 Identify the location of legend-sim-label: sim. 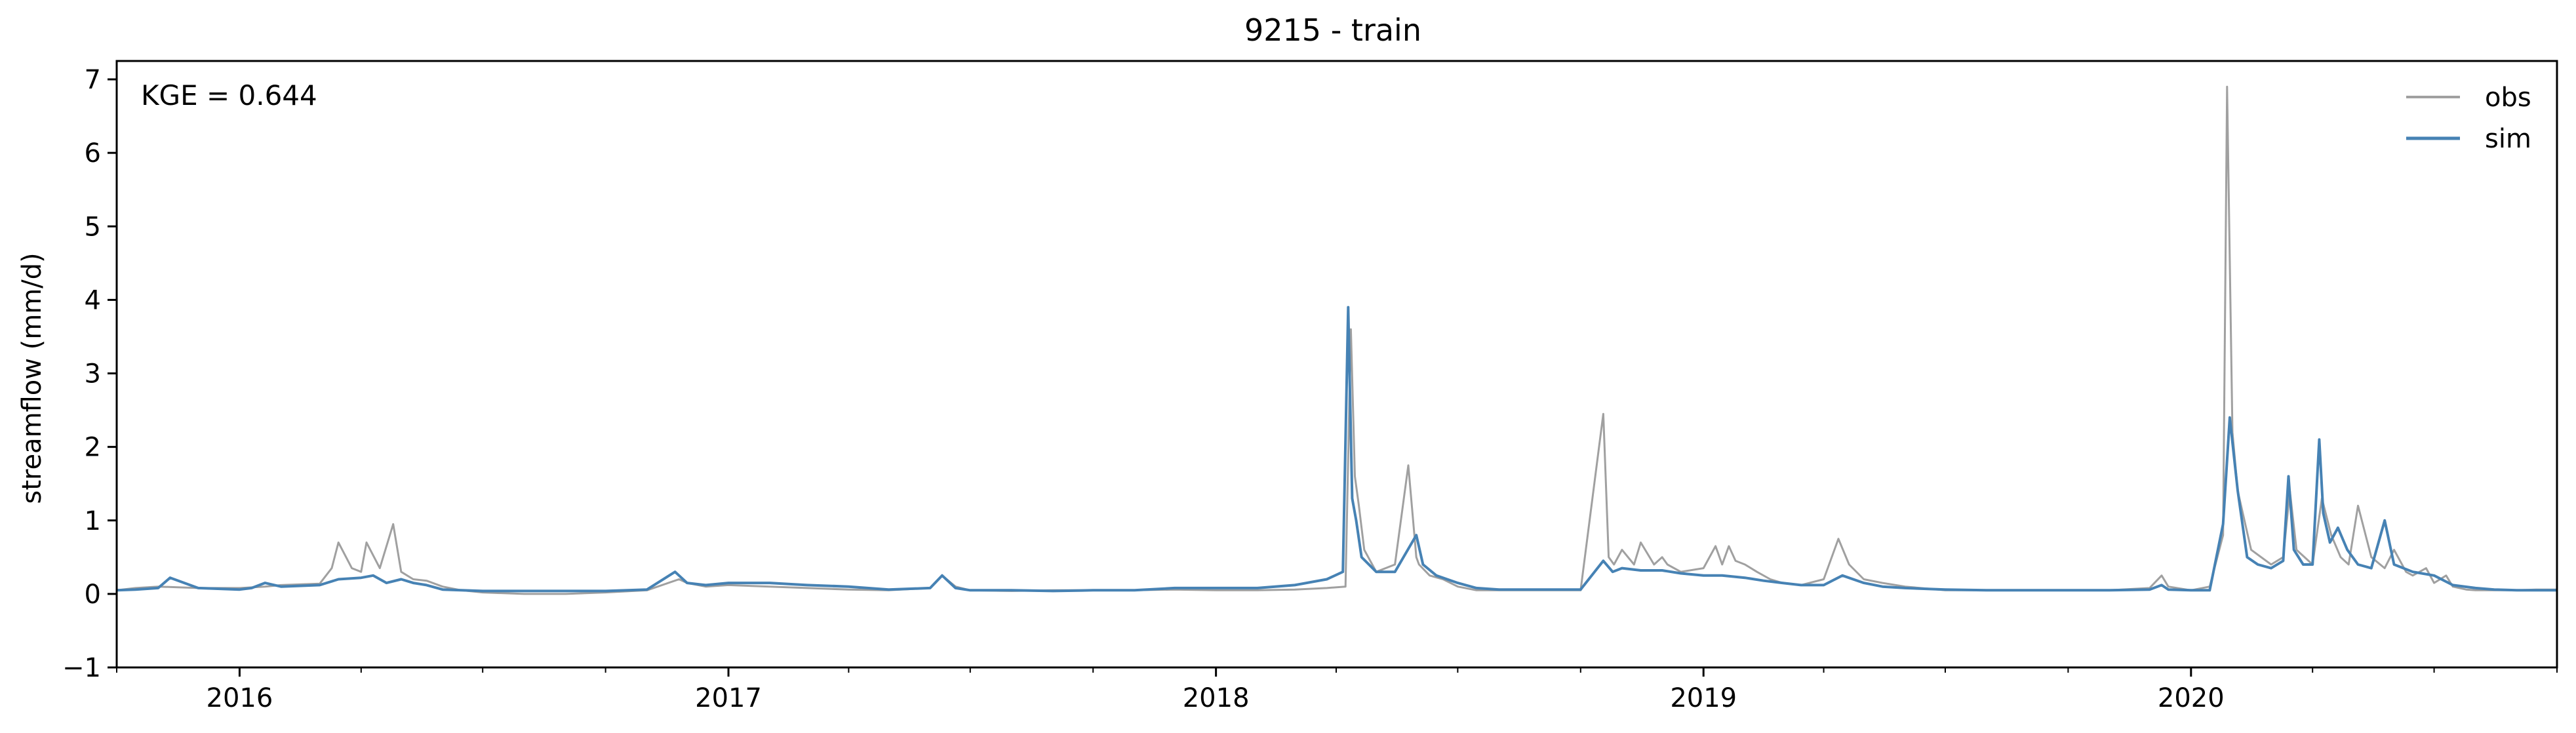
(2508, 139).